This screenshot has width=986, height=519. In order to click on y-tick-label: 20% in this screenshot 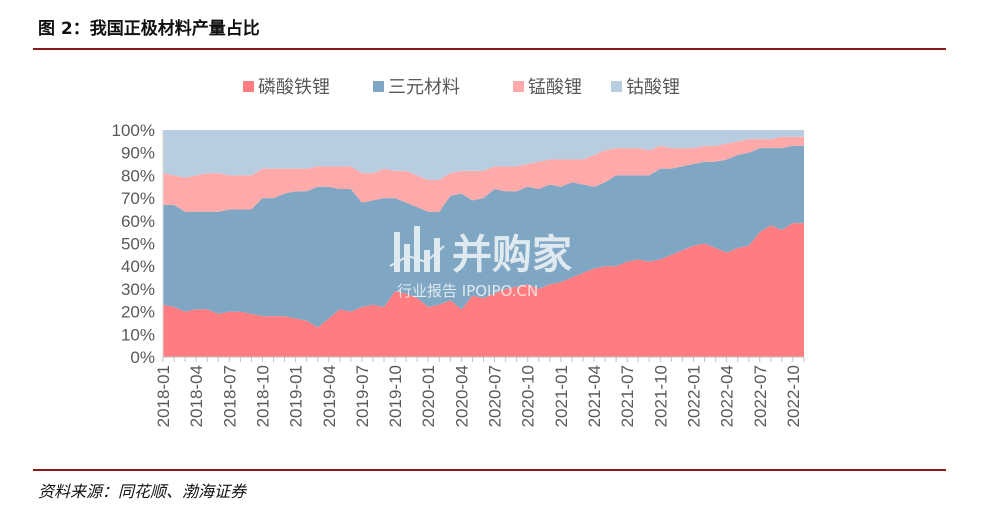, I will do `click(138, 312)`.